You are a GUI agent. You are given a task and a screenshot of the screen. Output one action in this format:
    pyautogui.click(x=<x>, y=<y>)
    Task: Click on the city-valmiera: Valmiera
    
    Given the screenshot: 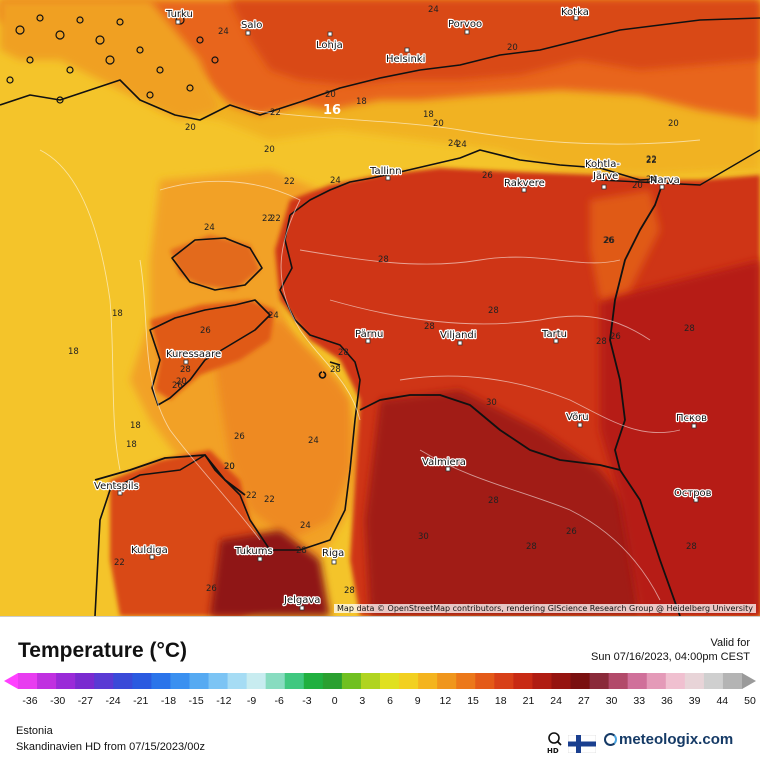 What is the action you would take?
    pyautogui.click(x=444, y=464)
    